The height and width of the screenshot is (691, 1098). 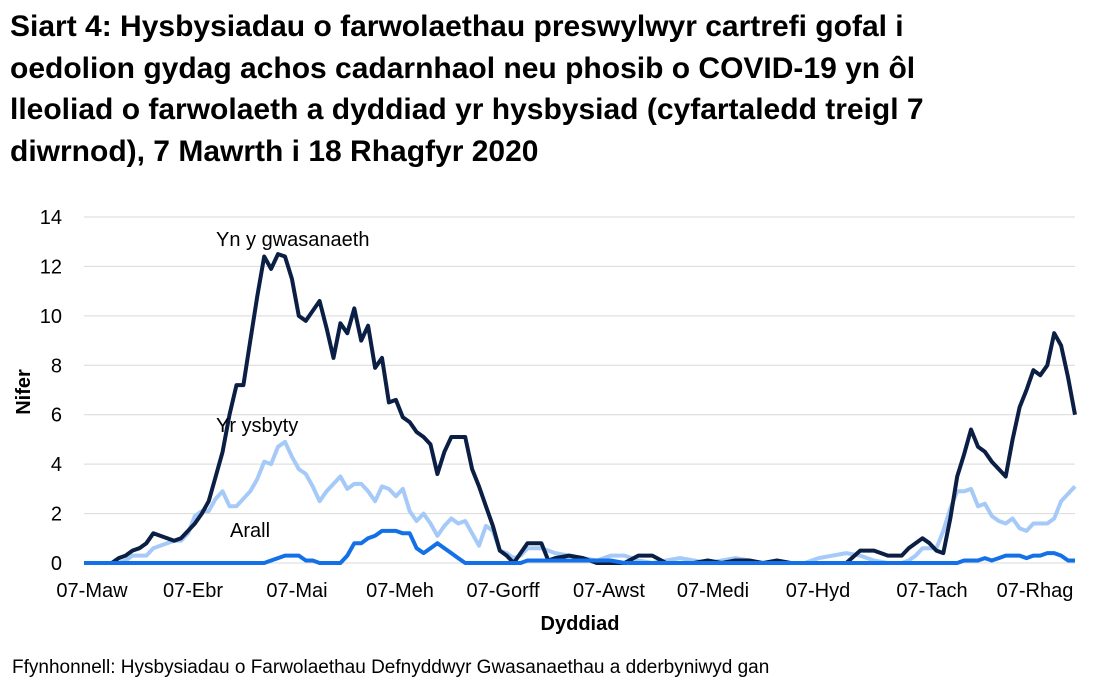 What do you see at coordinates (56, 366) in the screenshot?
I see `y-tick-label: 8` at bounding box center [56, 366].